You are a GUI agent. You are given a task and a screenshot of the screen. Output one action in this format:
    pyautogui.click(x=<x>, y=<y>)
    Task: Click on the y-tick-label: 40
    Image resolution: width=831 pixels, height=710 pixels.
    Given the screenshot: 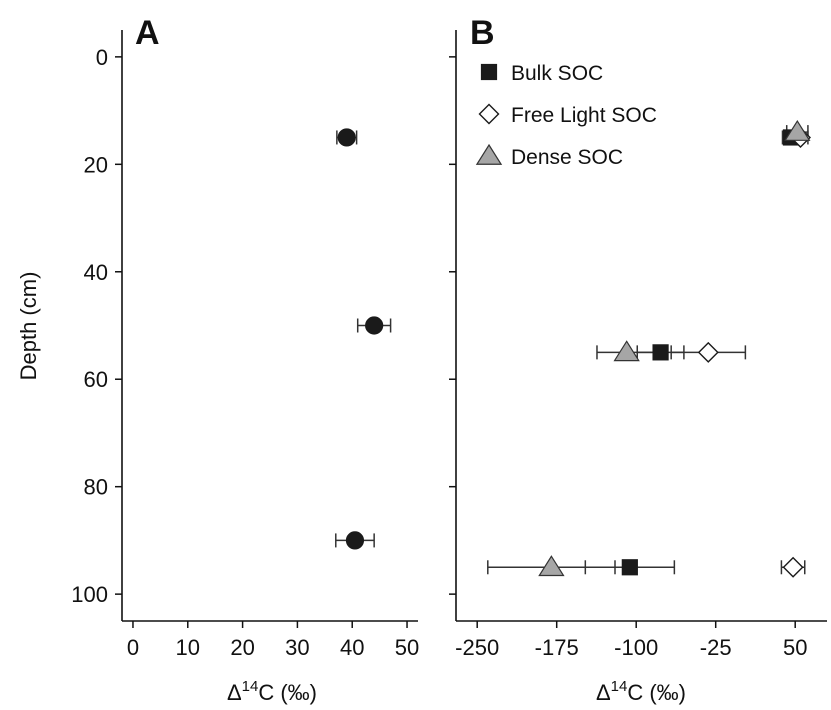 What is the action you would take?
    pyautogui.click(x=96, y=272)
    